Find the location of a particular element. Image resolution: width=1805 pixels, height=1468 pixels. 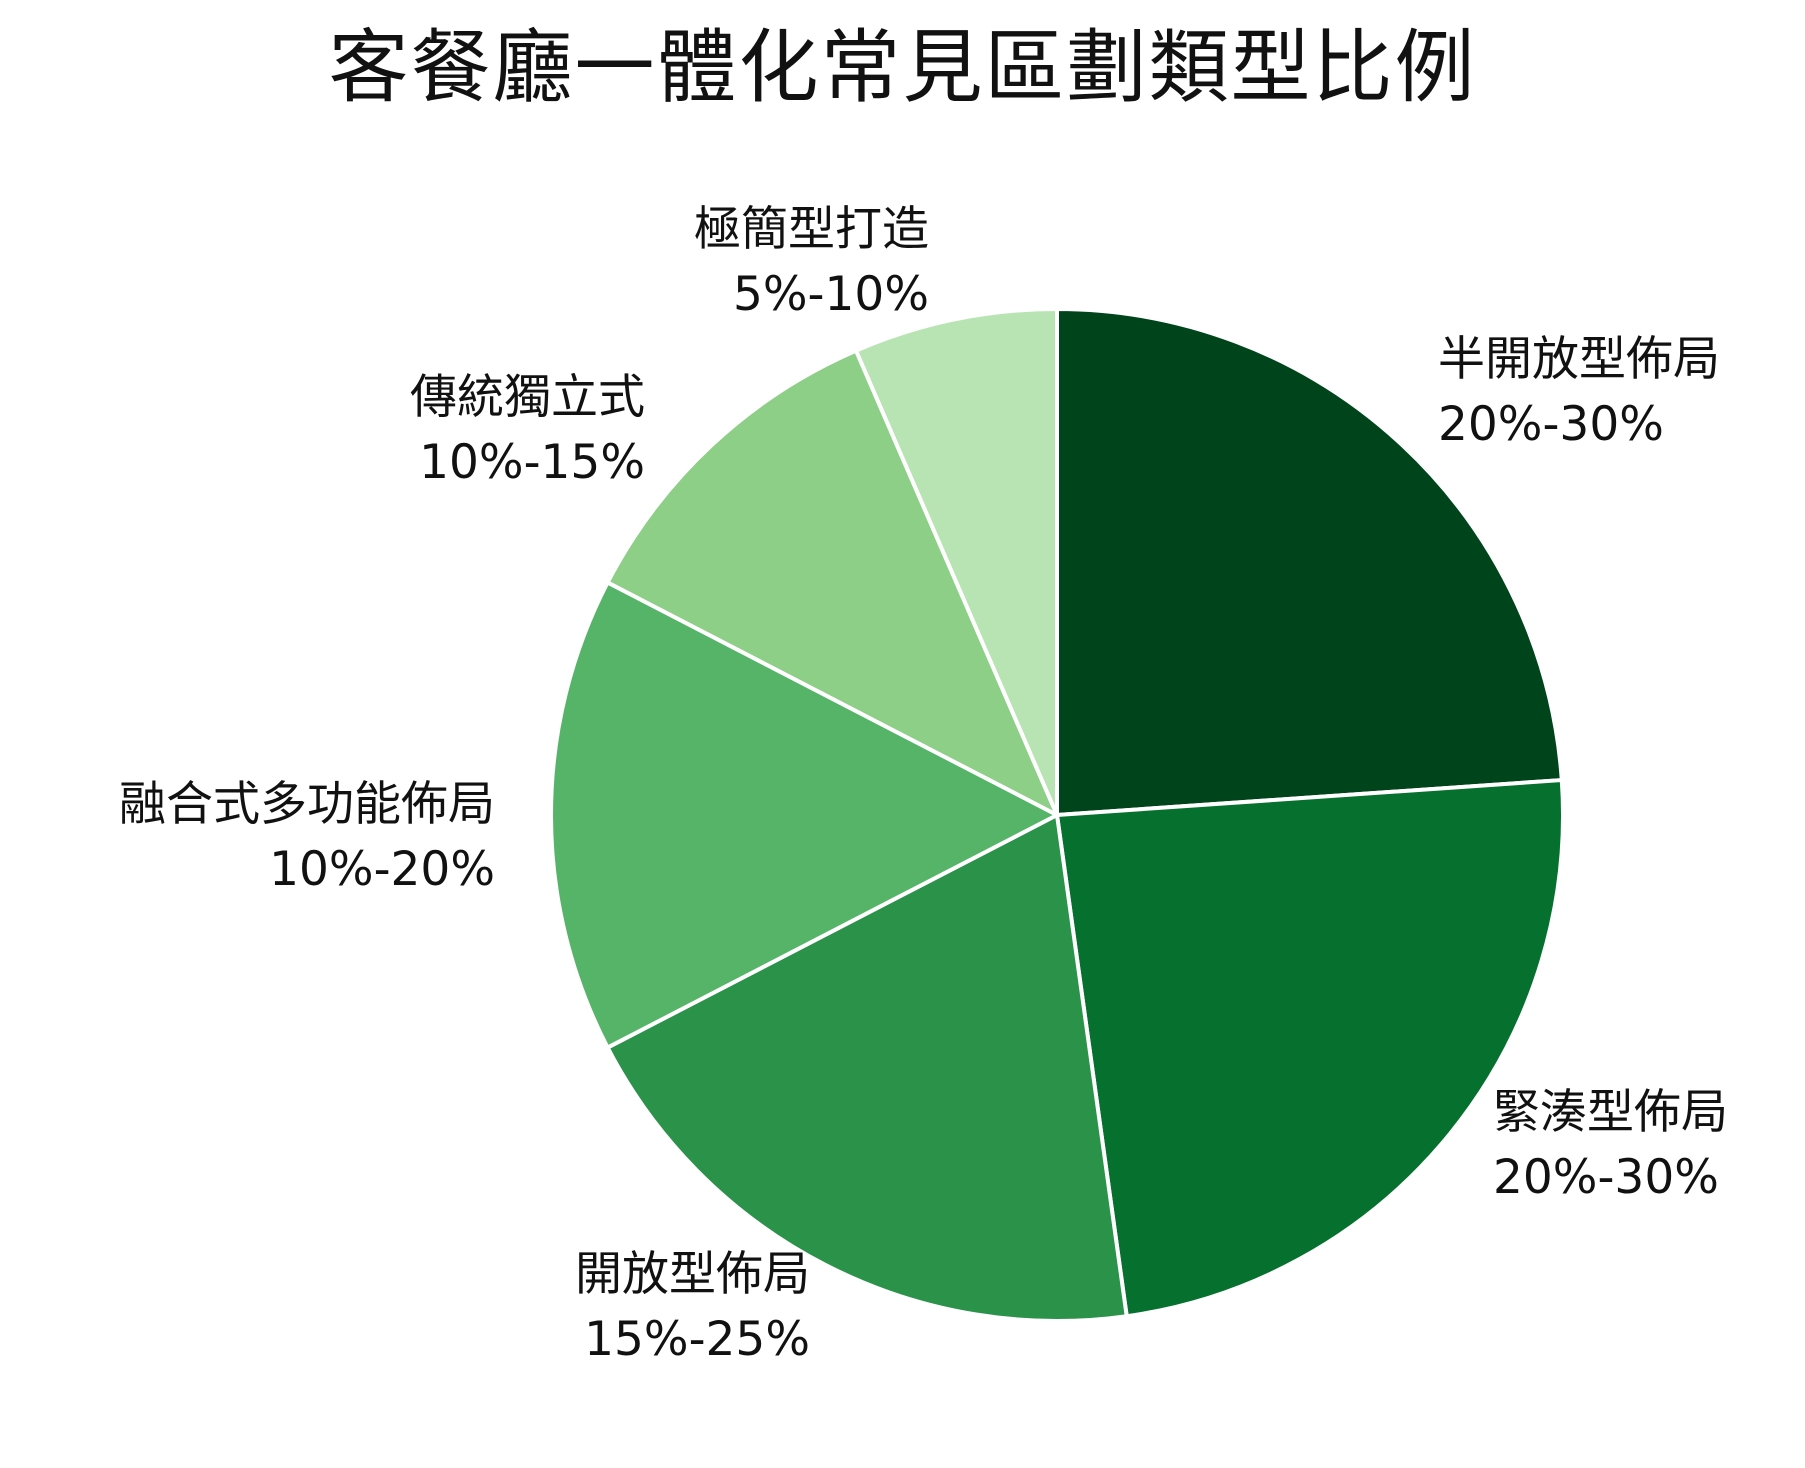

slice-name-label: 緊湊型佈局 is located at coordinates (1610, 1112).